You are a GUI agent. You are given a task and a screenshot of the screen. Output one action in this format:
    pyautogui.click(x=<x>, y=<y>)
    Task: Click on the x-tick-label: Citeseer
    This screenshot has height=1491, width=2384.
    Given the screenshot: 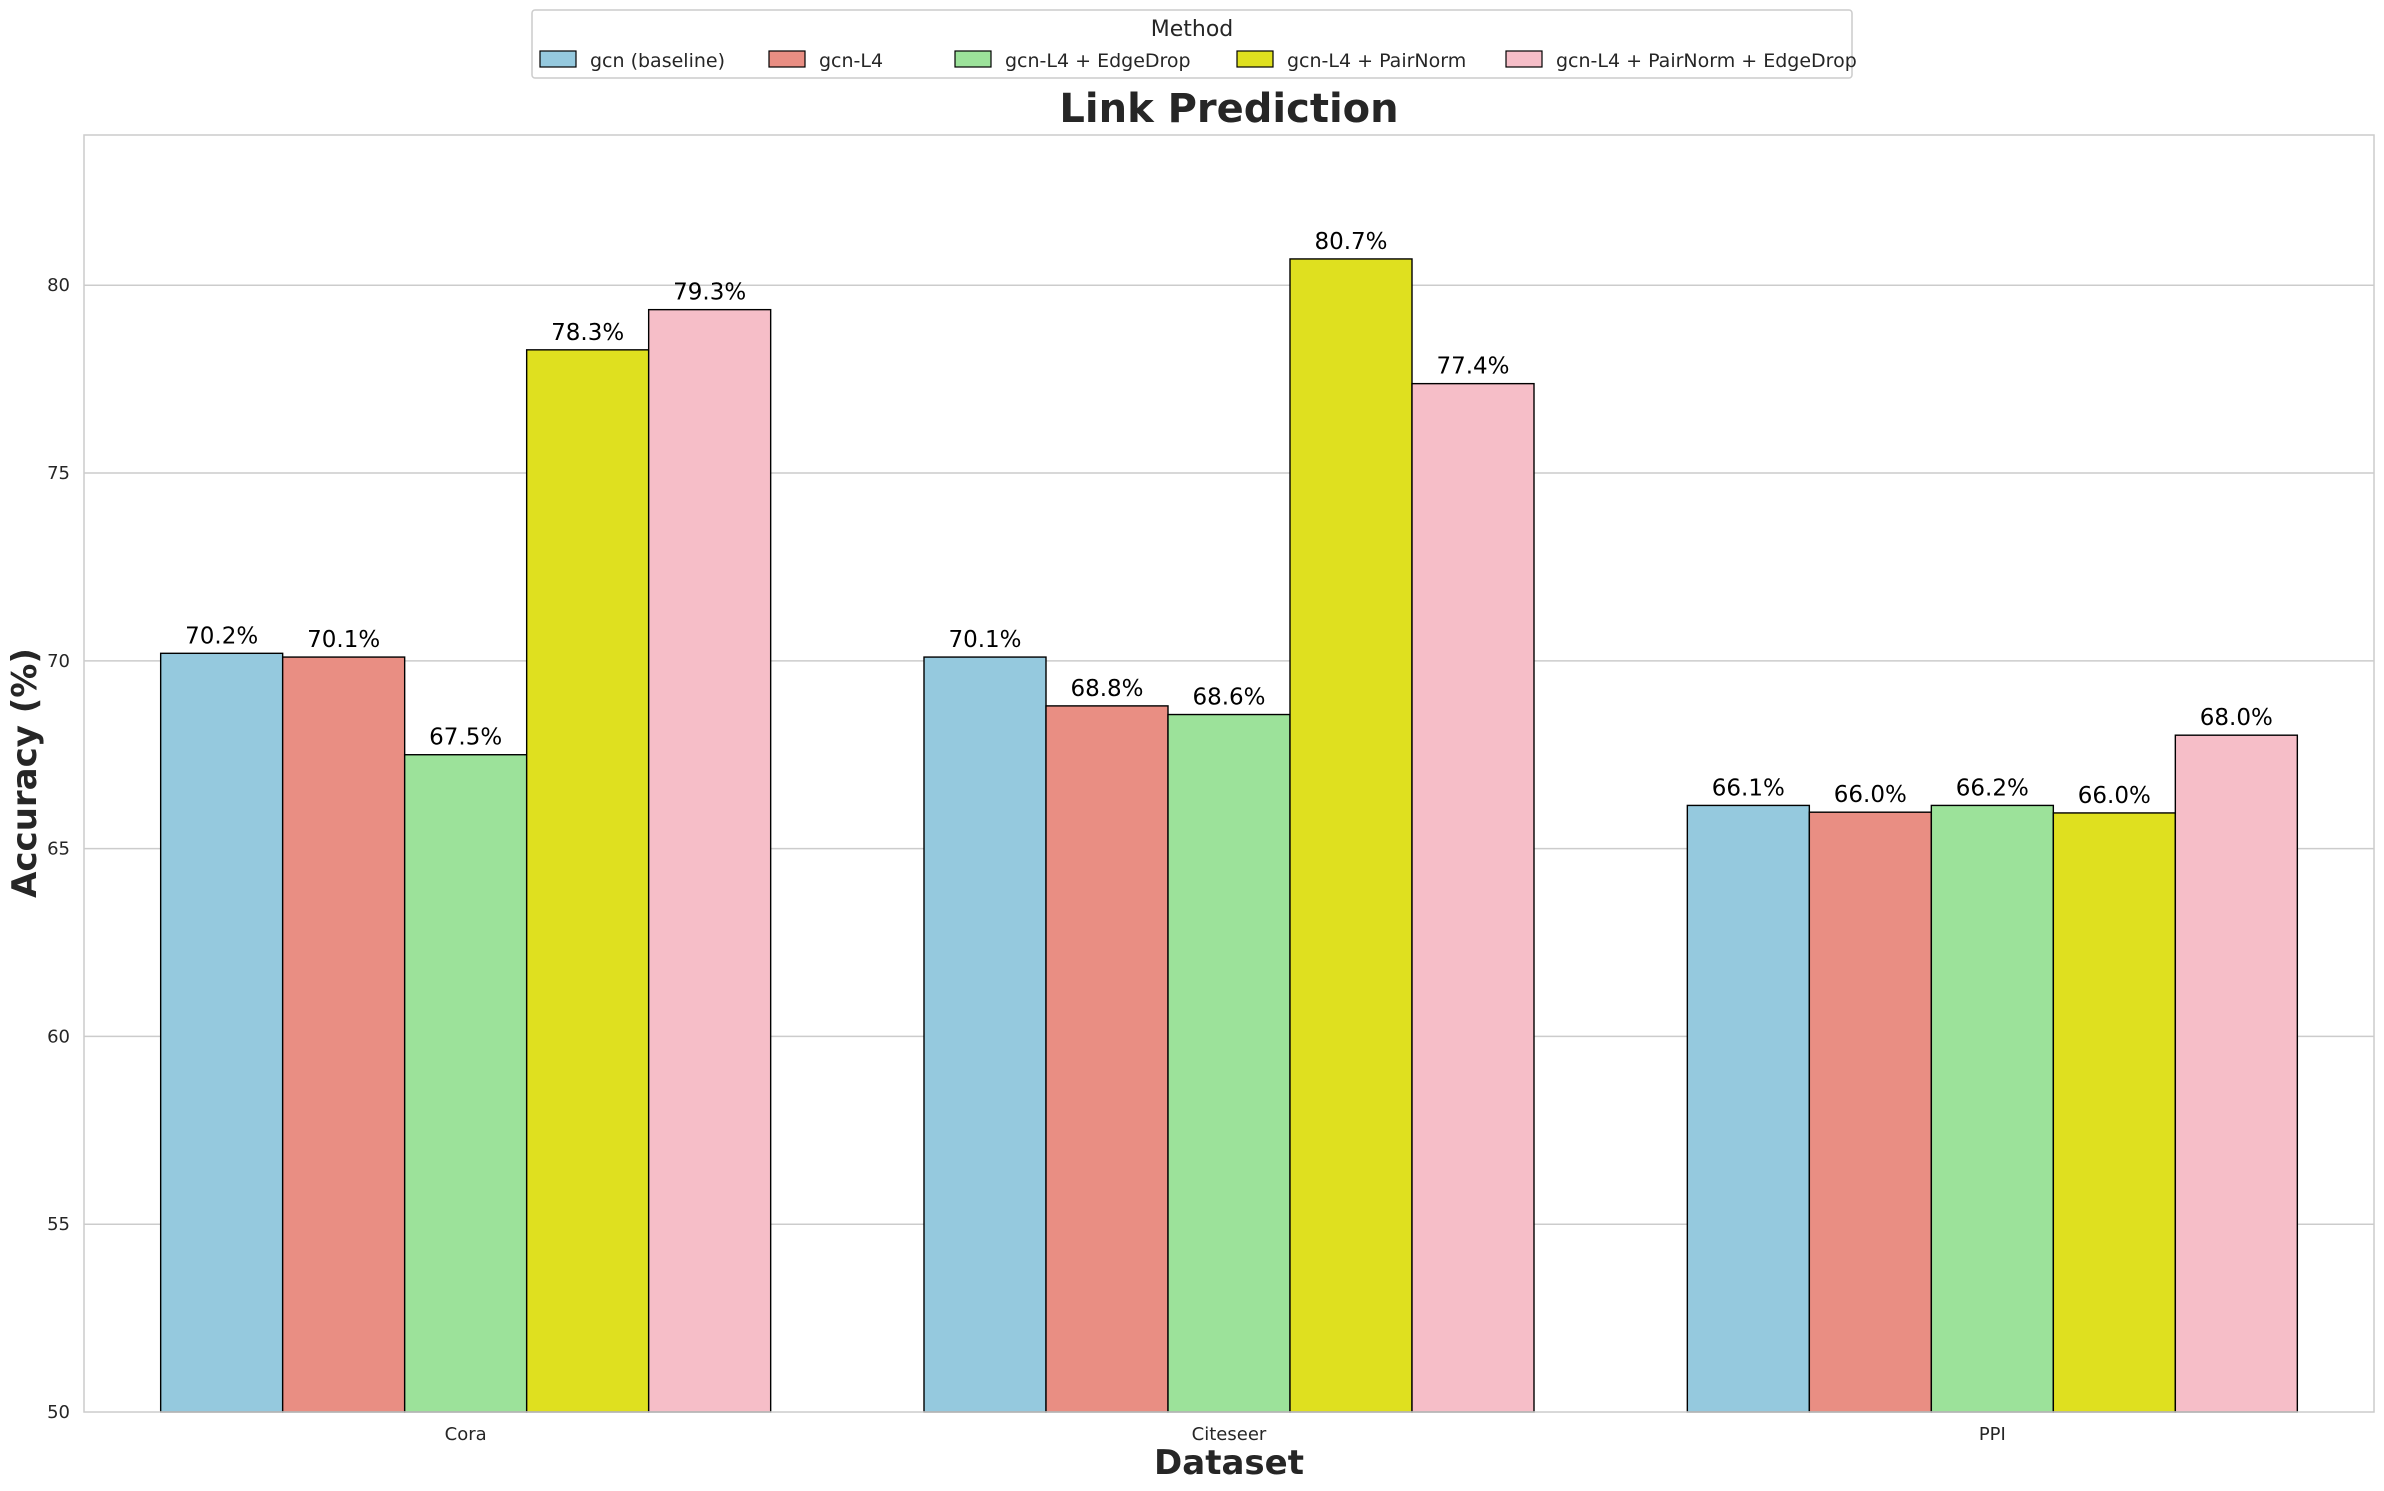 What is the action you would take?
    pyautogui.click(x=1229, y=1434)
    